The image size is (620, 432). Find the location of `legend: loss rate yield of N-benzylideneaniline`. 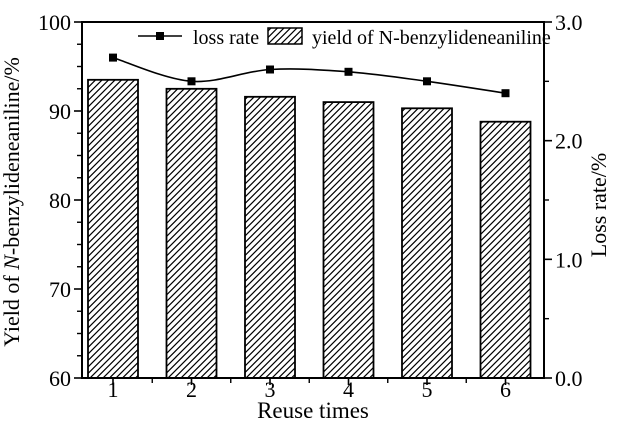

legend: loss rate yield of N-benzylideneaniline is located at coordinates (344, 38).